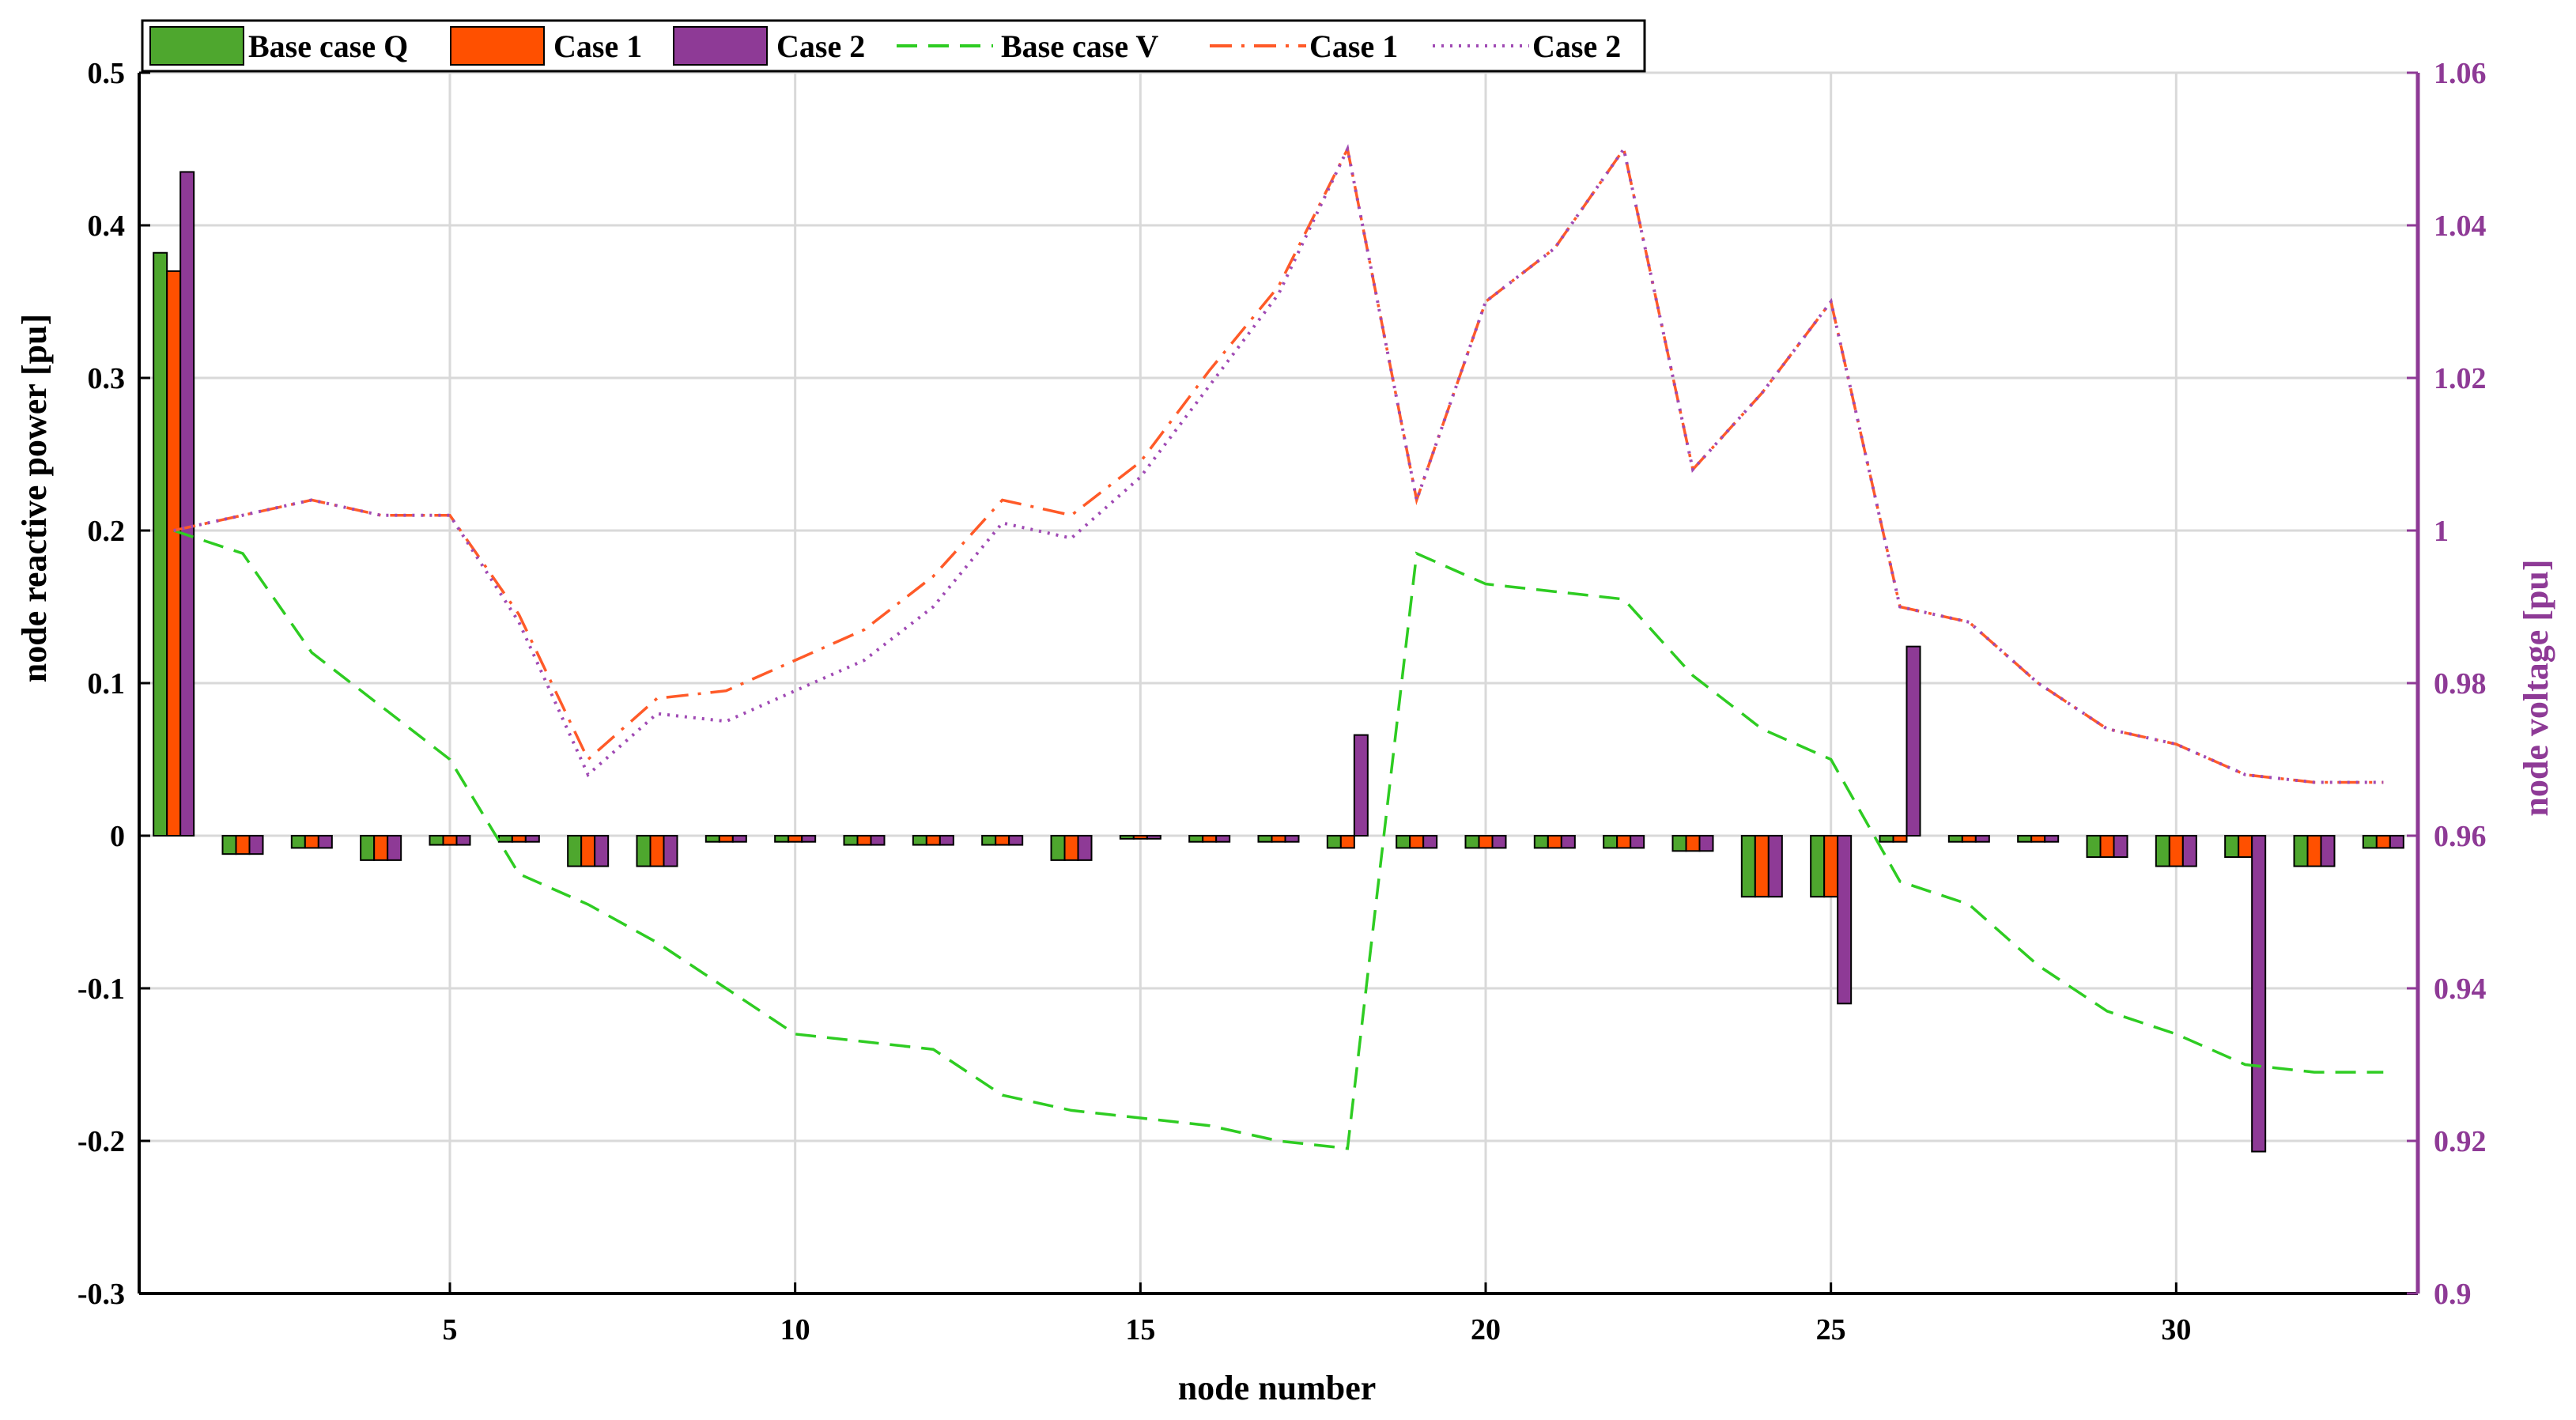 The image size is (2576, 1420). What do you see at coordinates (893, 46) in the screenshot?
I see `legend-box` at bounding box center [893, 46].